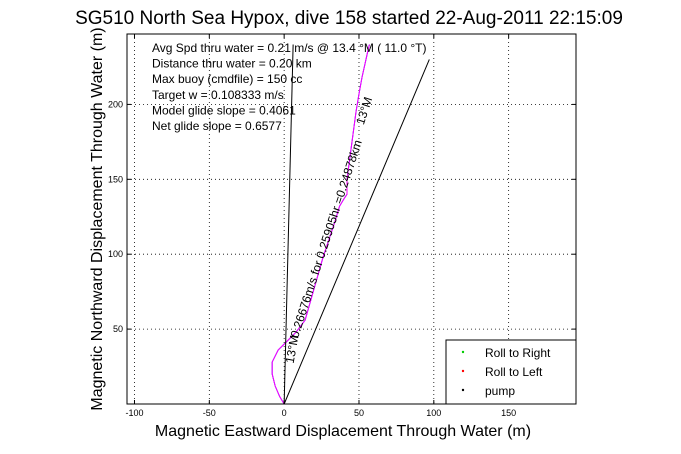  I want to click on y-tick-label: 50, so click(118, 329).